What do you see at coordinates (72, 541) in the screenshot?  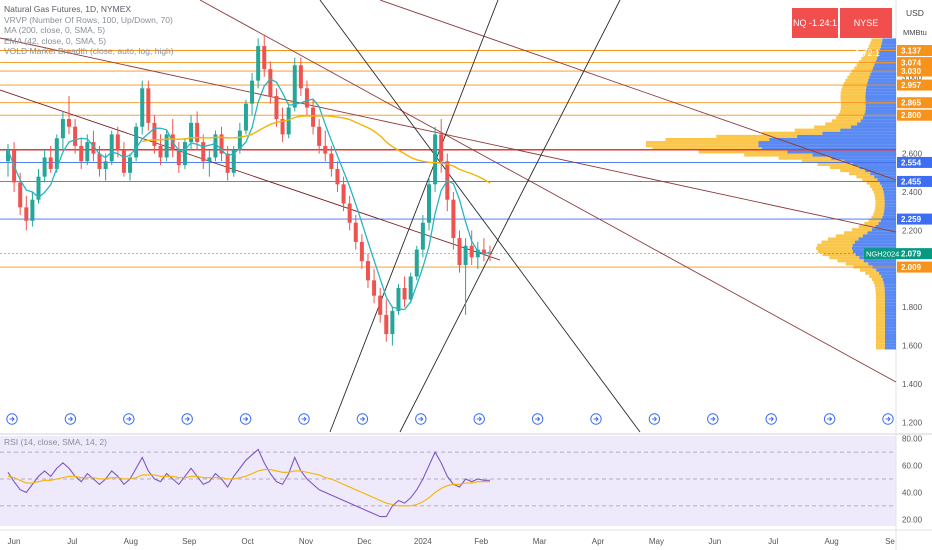 I see `time-tick-label: Jul` at bounding box center [72, 541].